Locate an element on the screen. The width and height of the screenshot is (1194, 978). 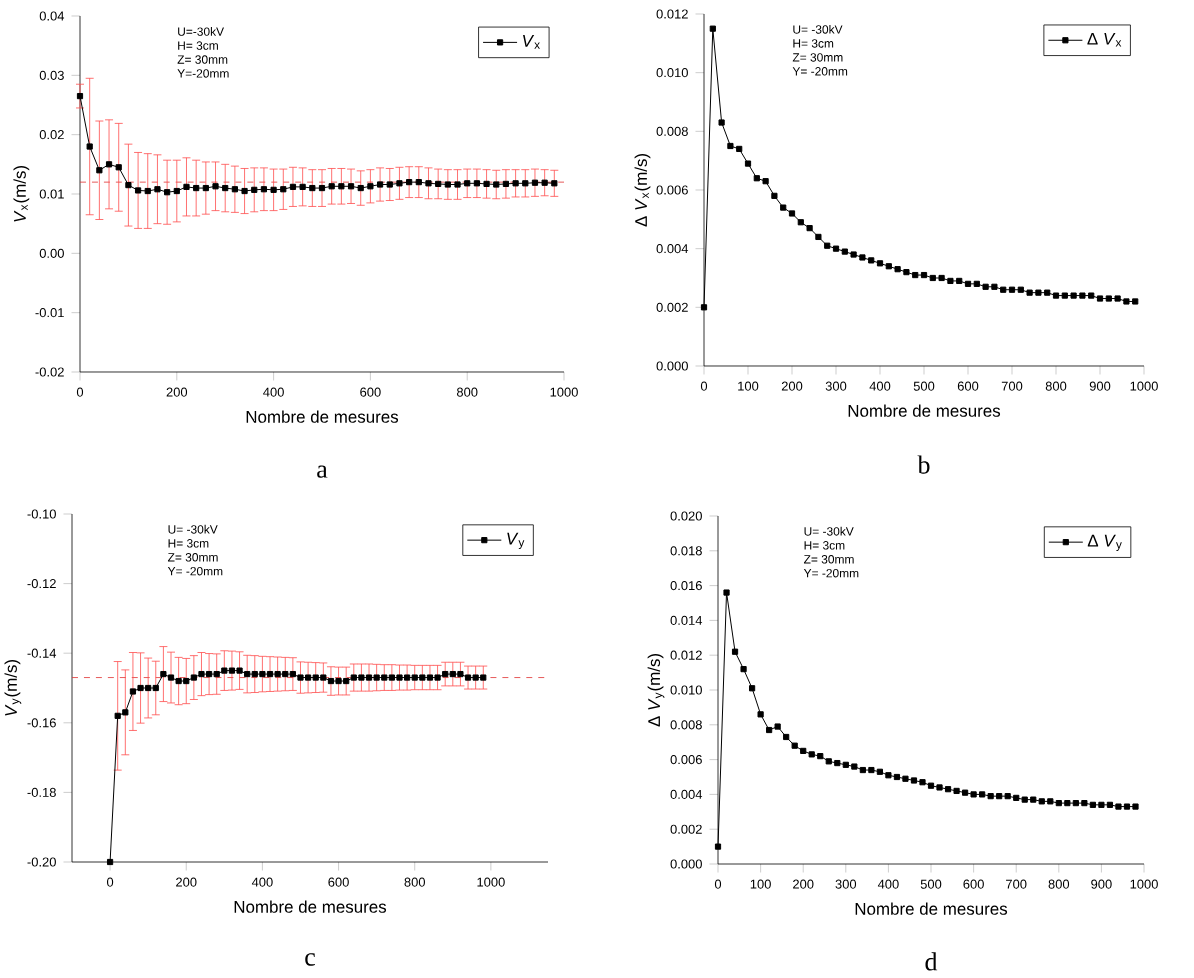
text: b is located at coordinates (923, 464).